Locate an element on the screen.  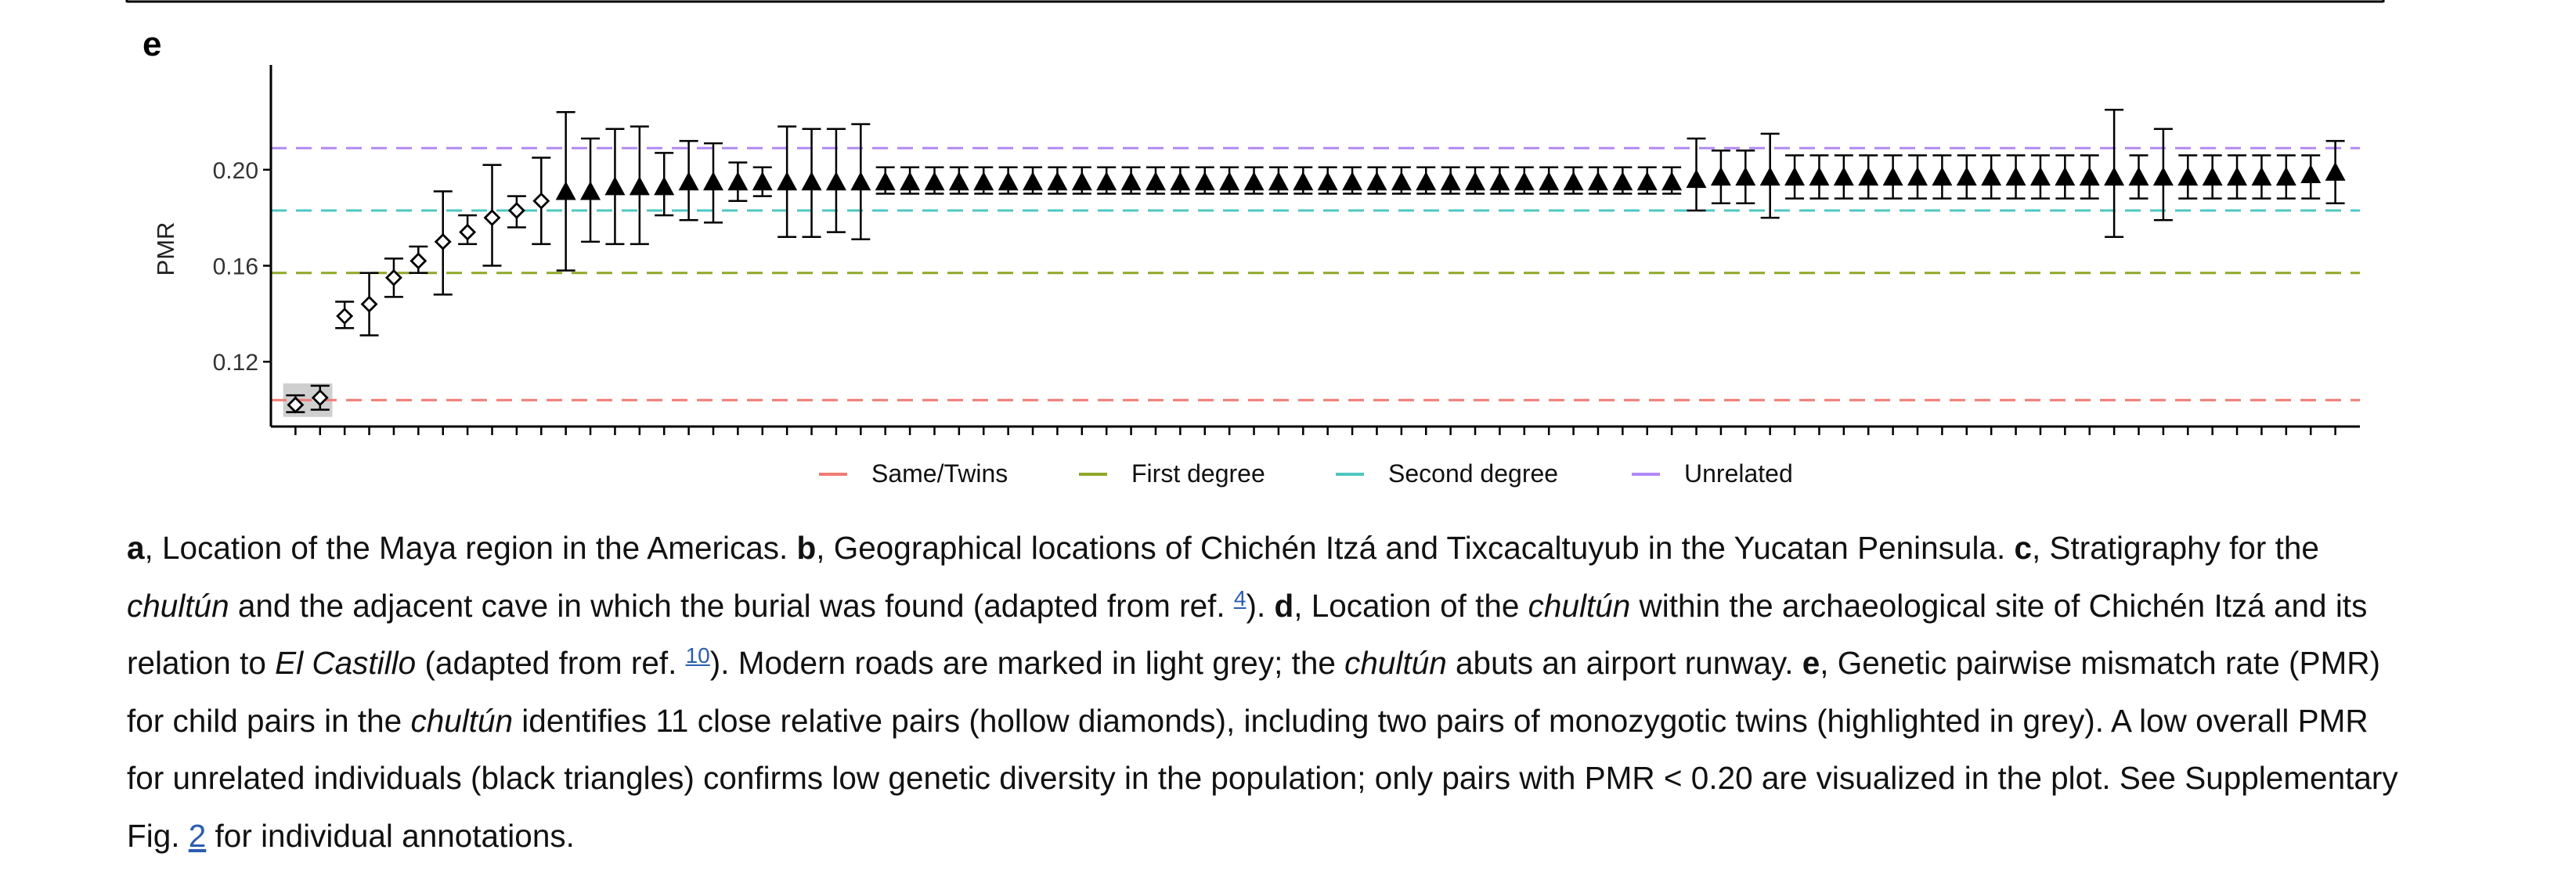
caption-label-a: a is located at coordinates (136, 548).